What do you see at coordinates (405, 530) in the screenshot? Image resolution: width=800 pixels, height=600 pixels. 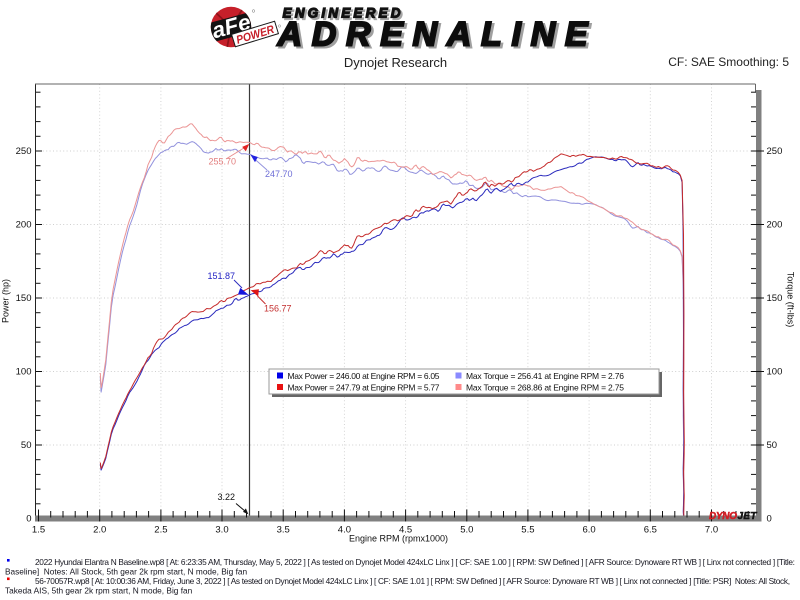 I see `svg-text: 4.5` at bounding box center [405, 530].